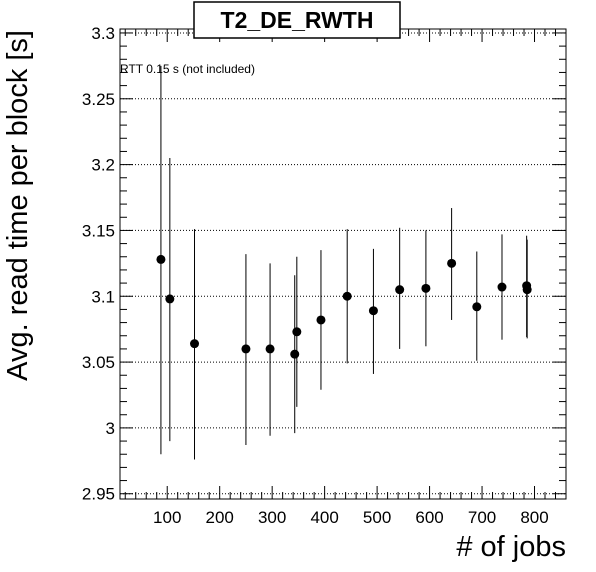  I want to click on chart-title: T2_DE_RWTH, so click(297, 20).